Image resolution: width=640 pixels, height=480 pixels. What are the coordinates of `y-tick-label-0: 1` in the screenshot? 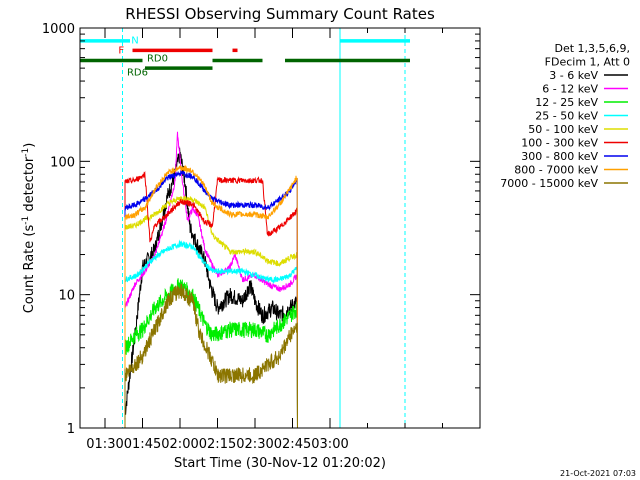 It's located at (71, 429).